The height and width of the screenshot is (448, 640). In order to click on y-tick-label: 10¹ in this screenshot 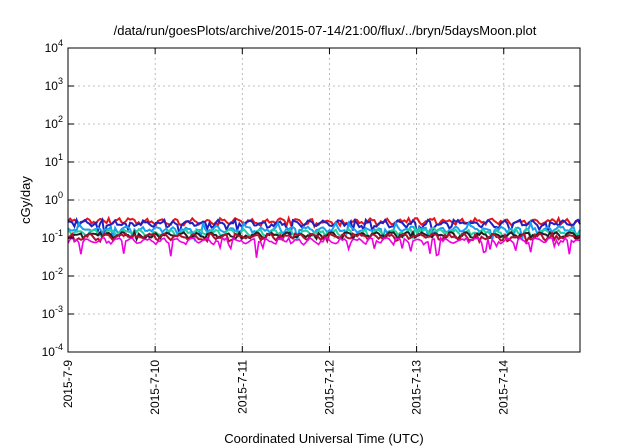, I will do `click(54, 160)`.